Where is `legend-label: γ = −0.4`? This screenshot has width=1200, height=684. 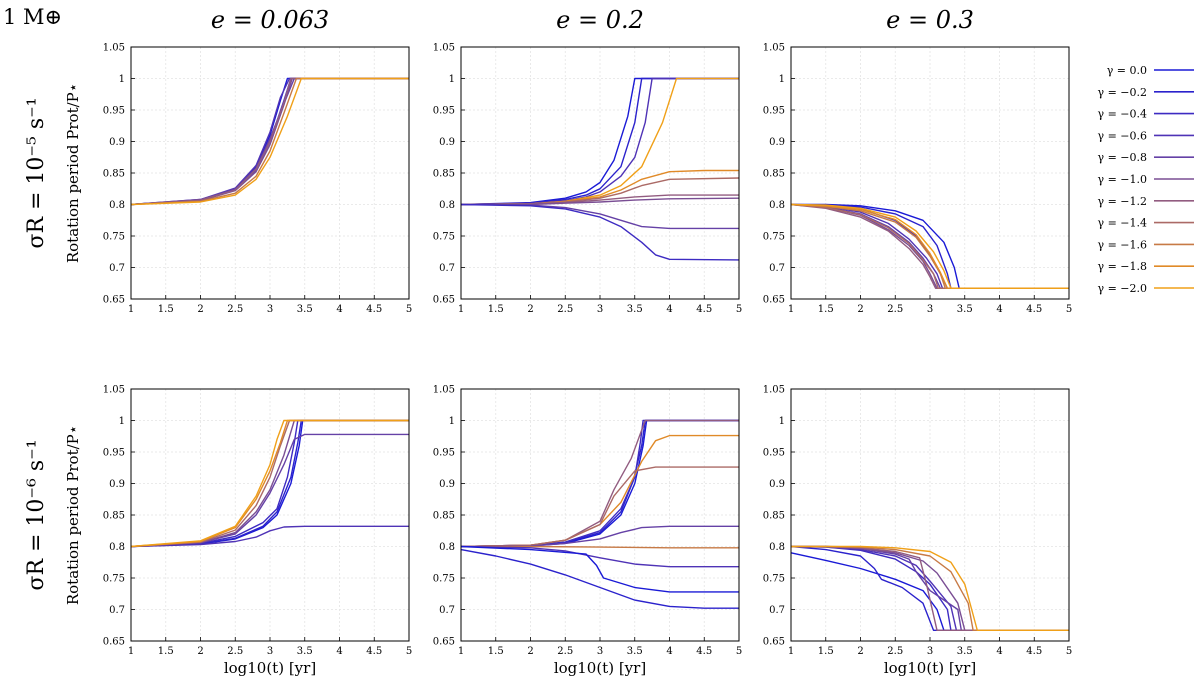 legend-label: γ = −0.4 is located at coordinates (1123, 114).